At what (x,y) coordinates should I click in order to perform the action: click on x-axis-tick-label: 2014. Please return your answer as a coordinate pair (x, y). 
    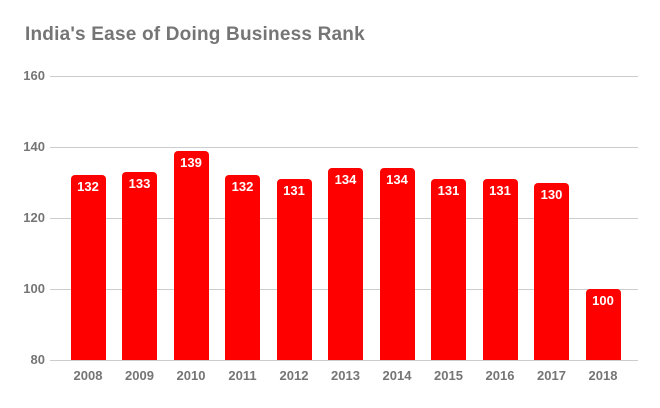
    Looking at the image, I should click on (397, 375).